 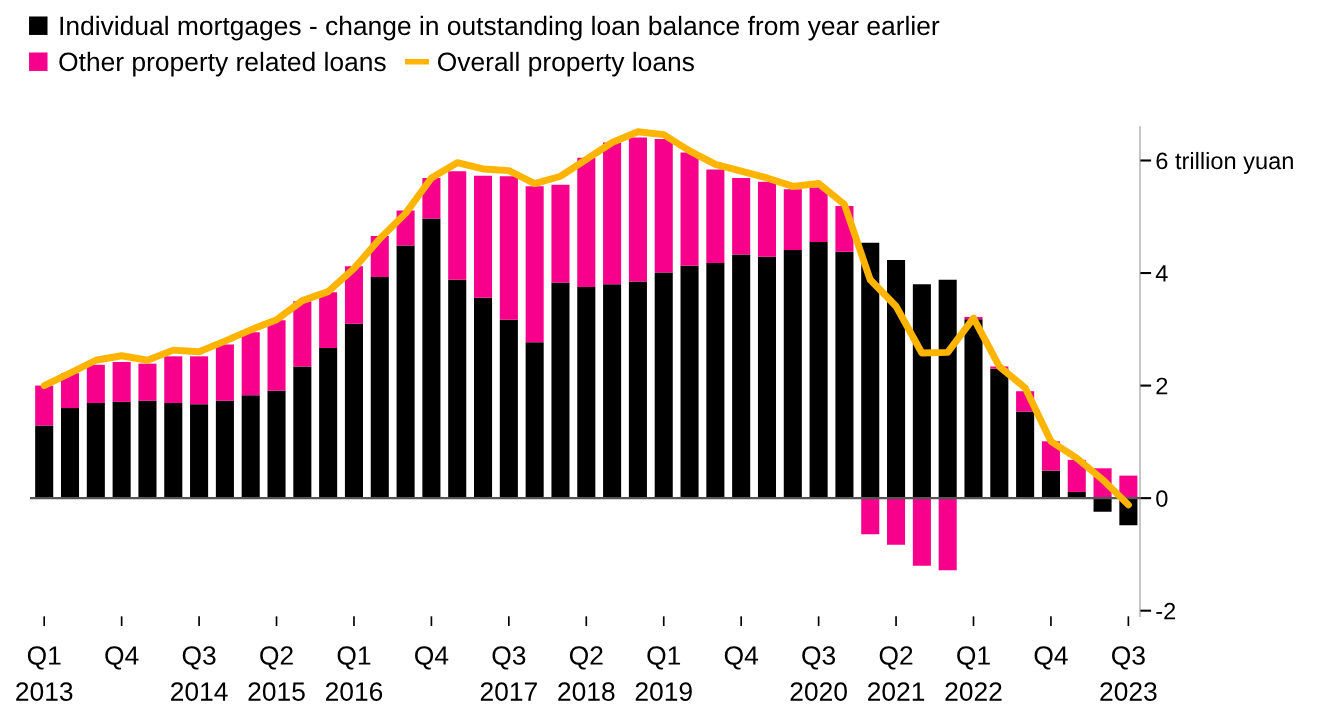 I want to click on x-tick-label: Q3 2017, so click(x=508, y=673).